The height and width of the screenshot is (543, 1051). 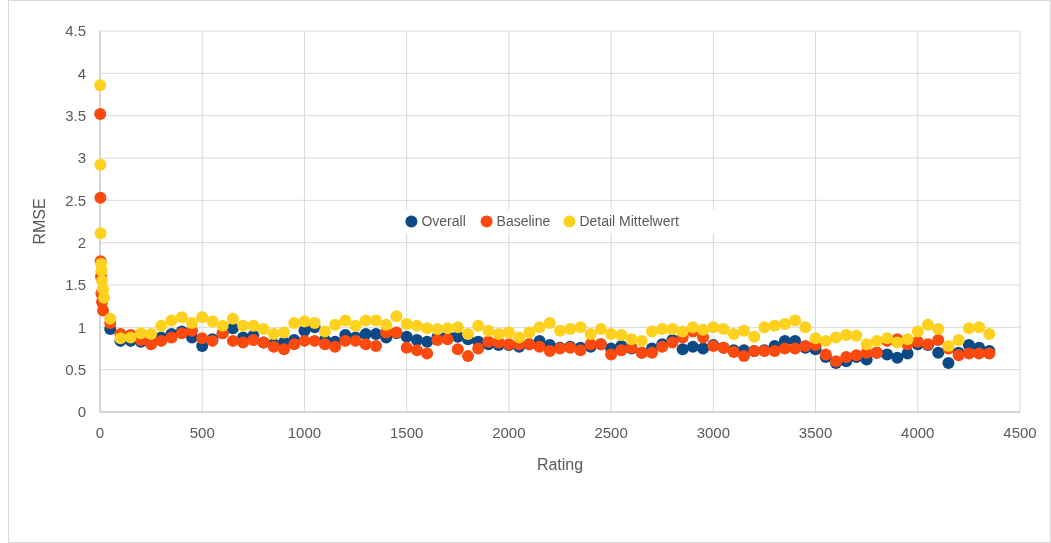 I want to click on legend-label: Detail Mittelwert, so click(x=629, y=221).